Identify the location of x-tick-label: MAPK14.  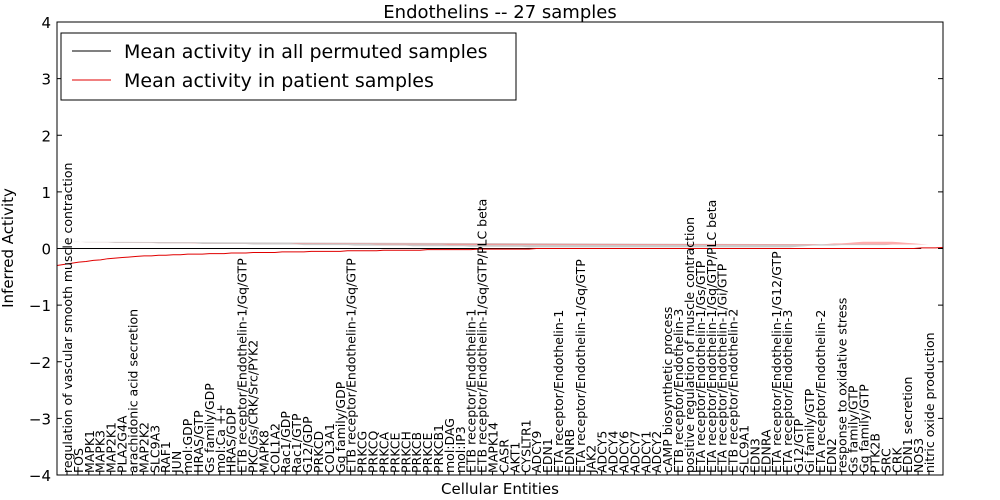
(493, 447).